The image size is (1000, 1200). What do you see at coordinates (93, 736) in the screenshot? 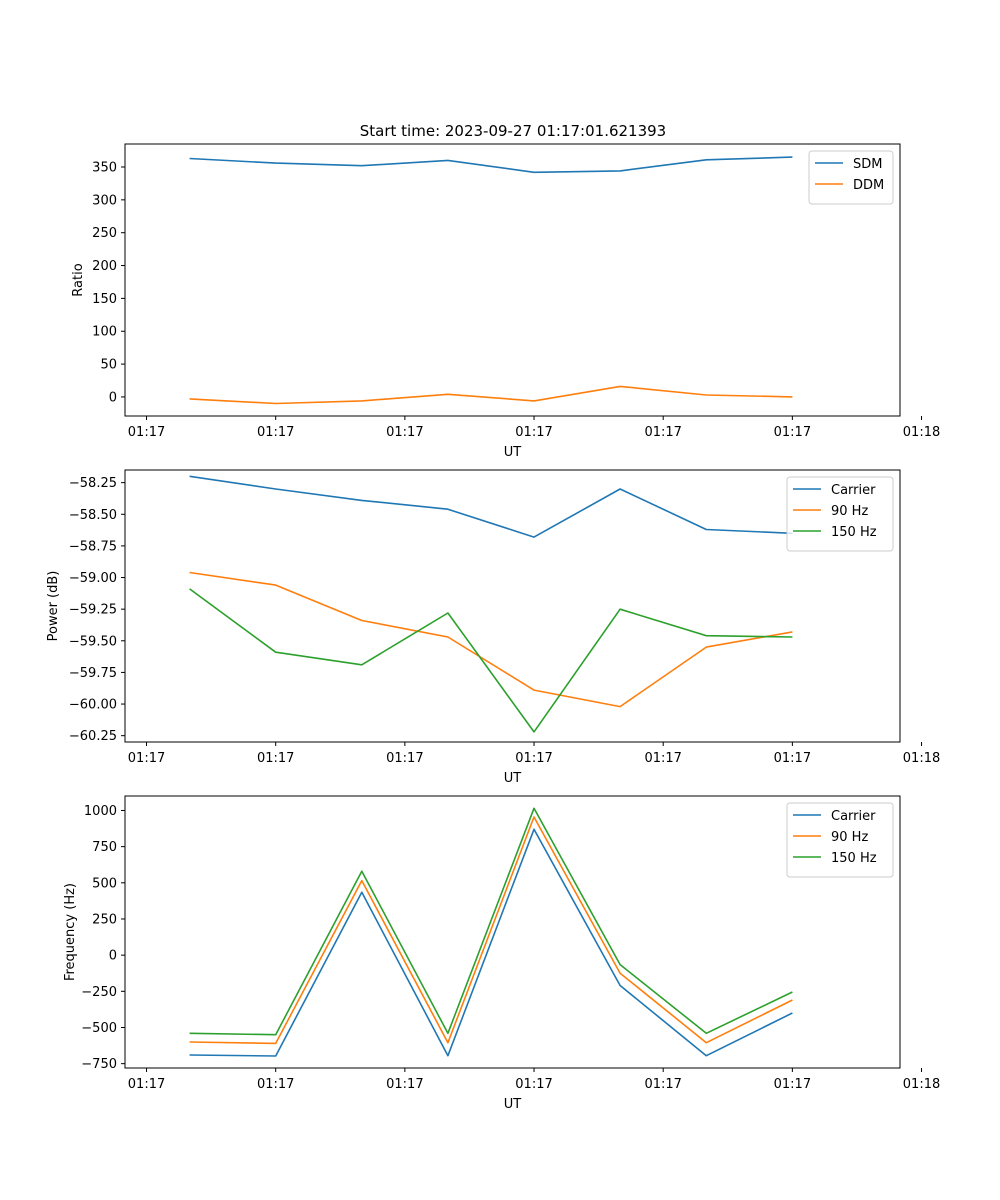
I see `y-tick-label: −60.25` at bounding box center [93, 736].